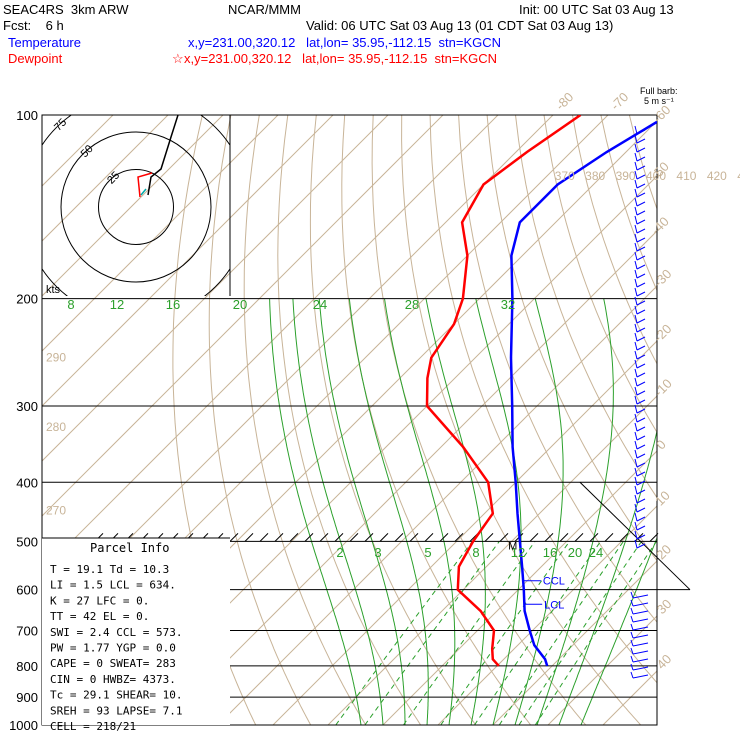 This screenshot has width=740, height=740. What do you see at coordinates (550, 552) in the screenshot?
I see `mixing-ratio-label: 16` at bounding box center [550, 552].